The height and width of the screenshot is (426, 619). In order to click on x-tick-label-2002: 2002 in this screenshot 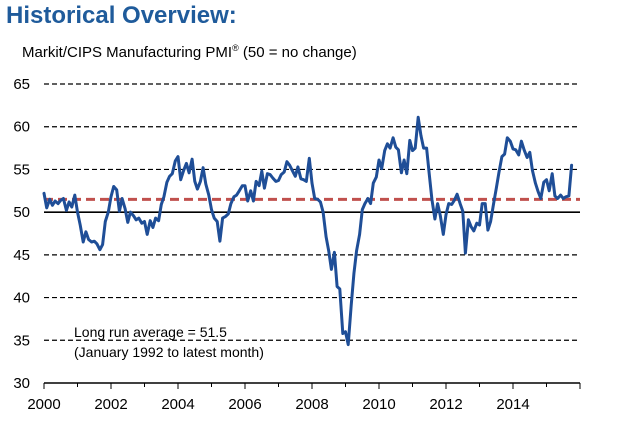, I will do `click(110, 404)`.